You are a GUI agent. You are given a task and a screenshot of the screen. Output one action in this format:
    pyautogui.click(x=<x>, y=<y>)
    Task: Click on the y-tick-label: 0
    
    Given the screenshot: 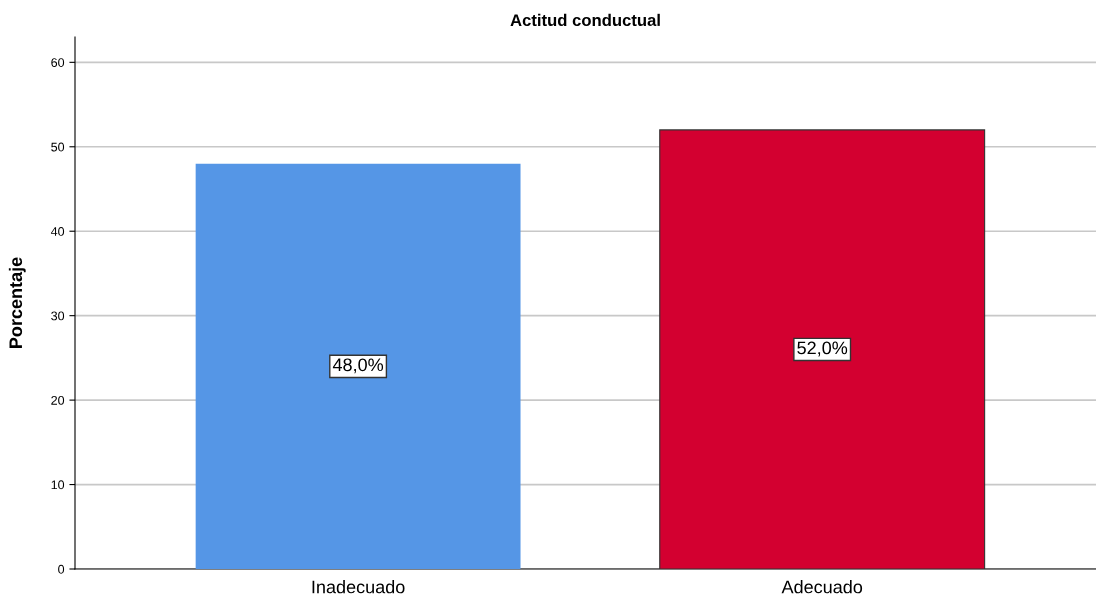 What is the action you would take?
    pyautogui.click(x=61, y=569)
    